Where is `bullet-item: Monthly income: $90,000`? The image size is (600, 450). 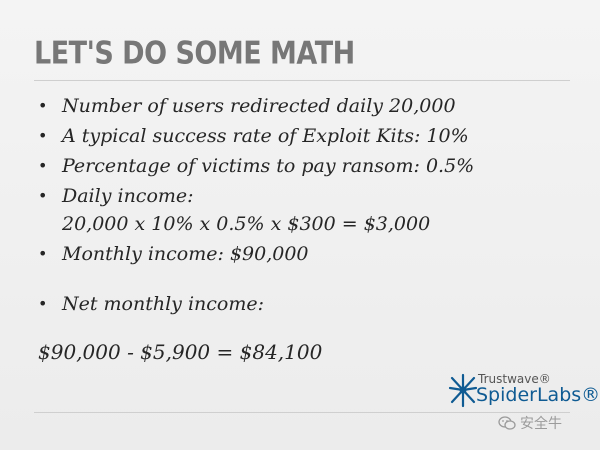 bullet-item: Monthly income: $90,000 is located at coordinates (301, 254).